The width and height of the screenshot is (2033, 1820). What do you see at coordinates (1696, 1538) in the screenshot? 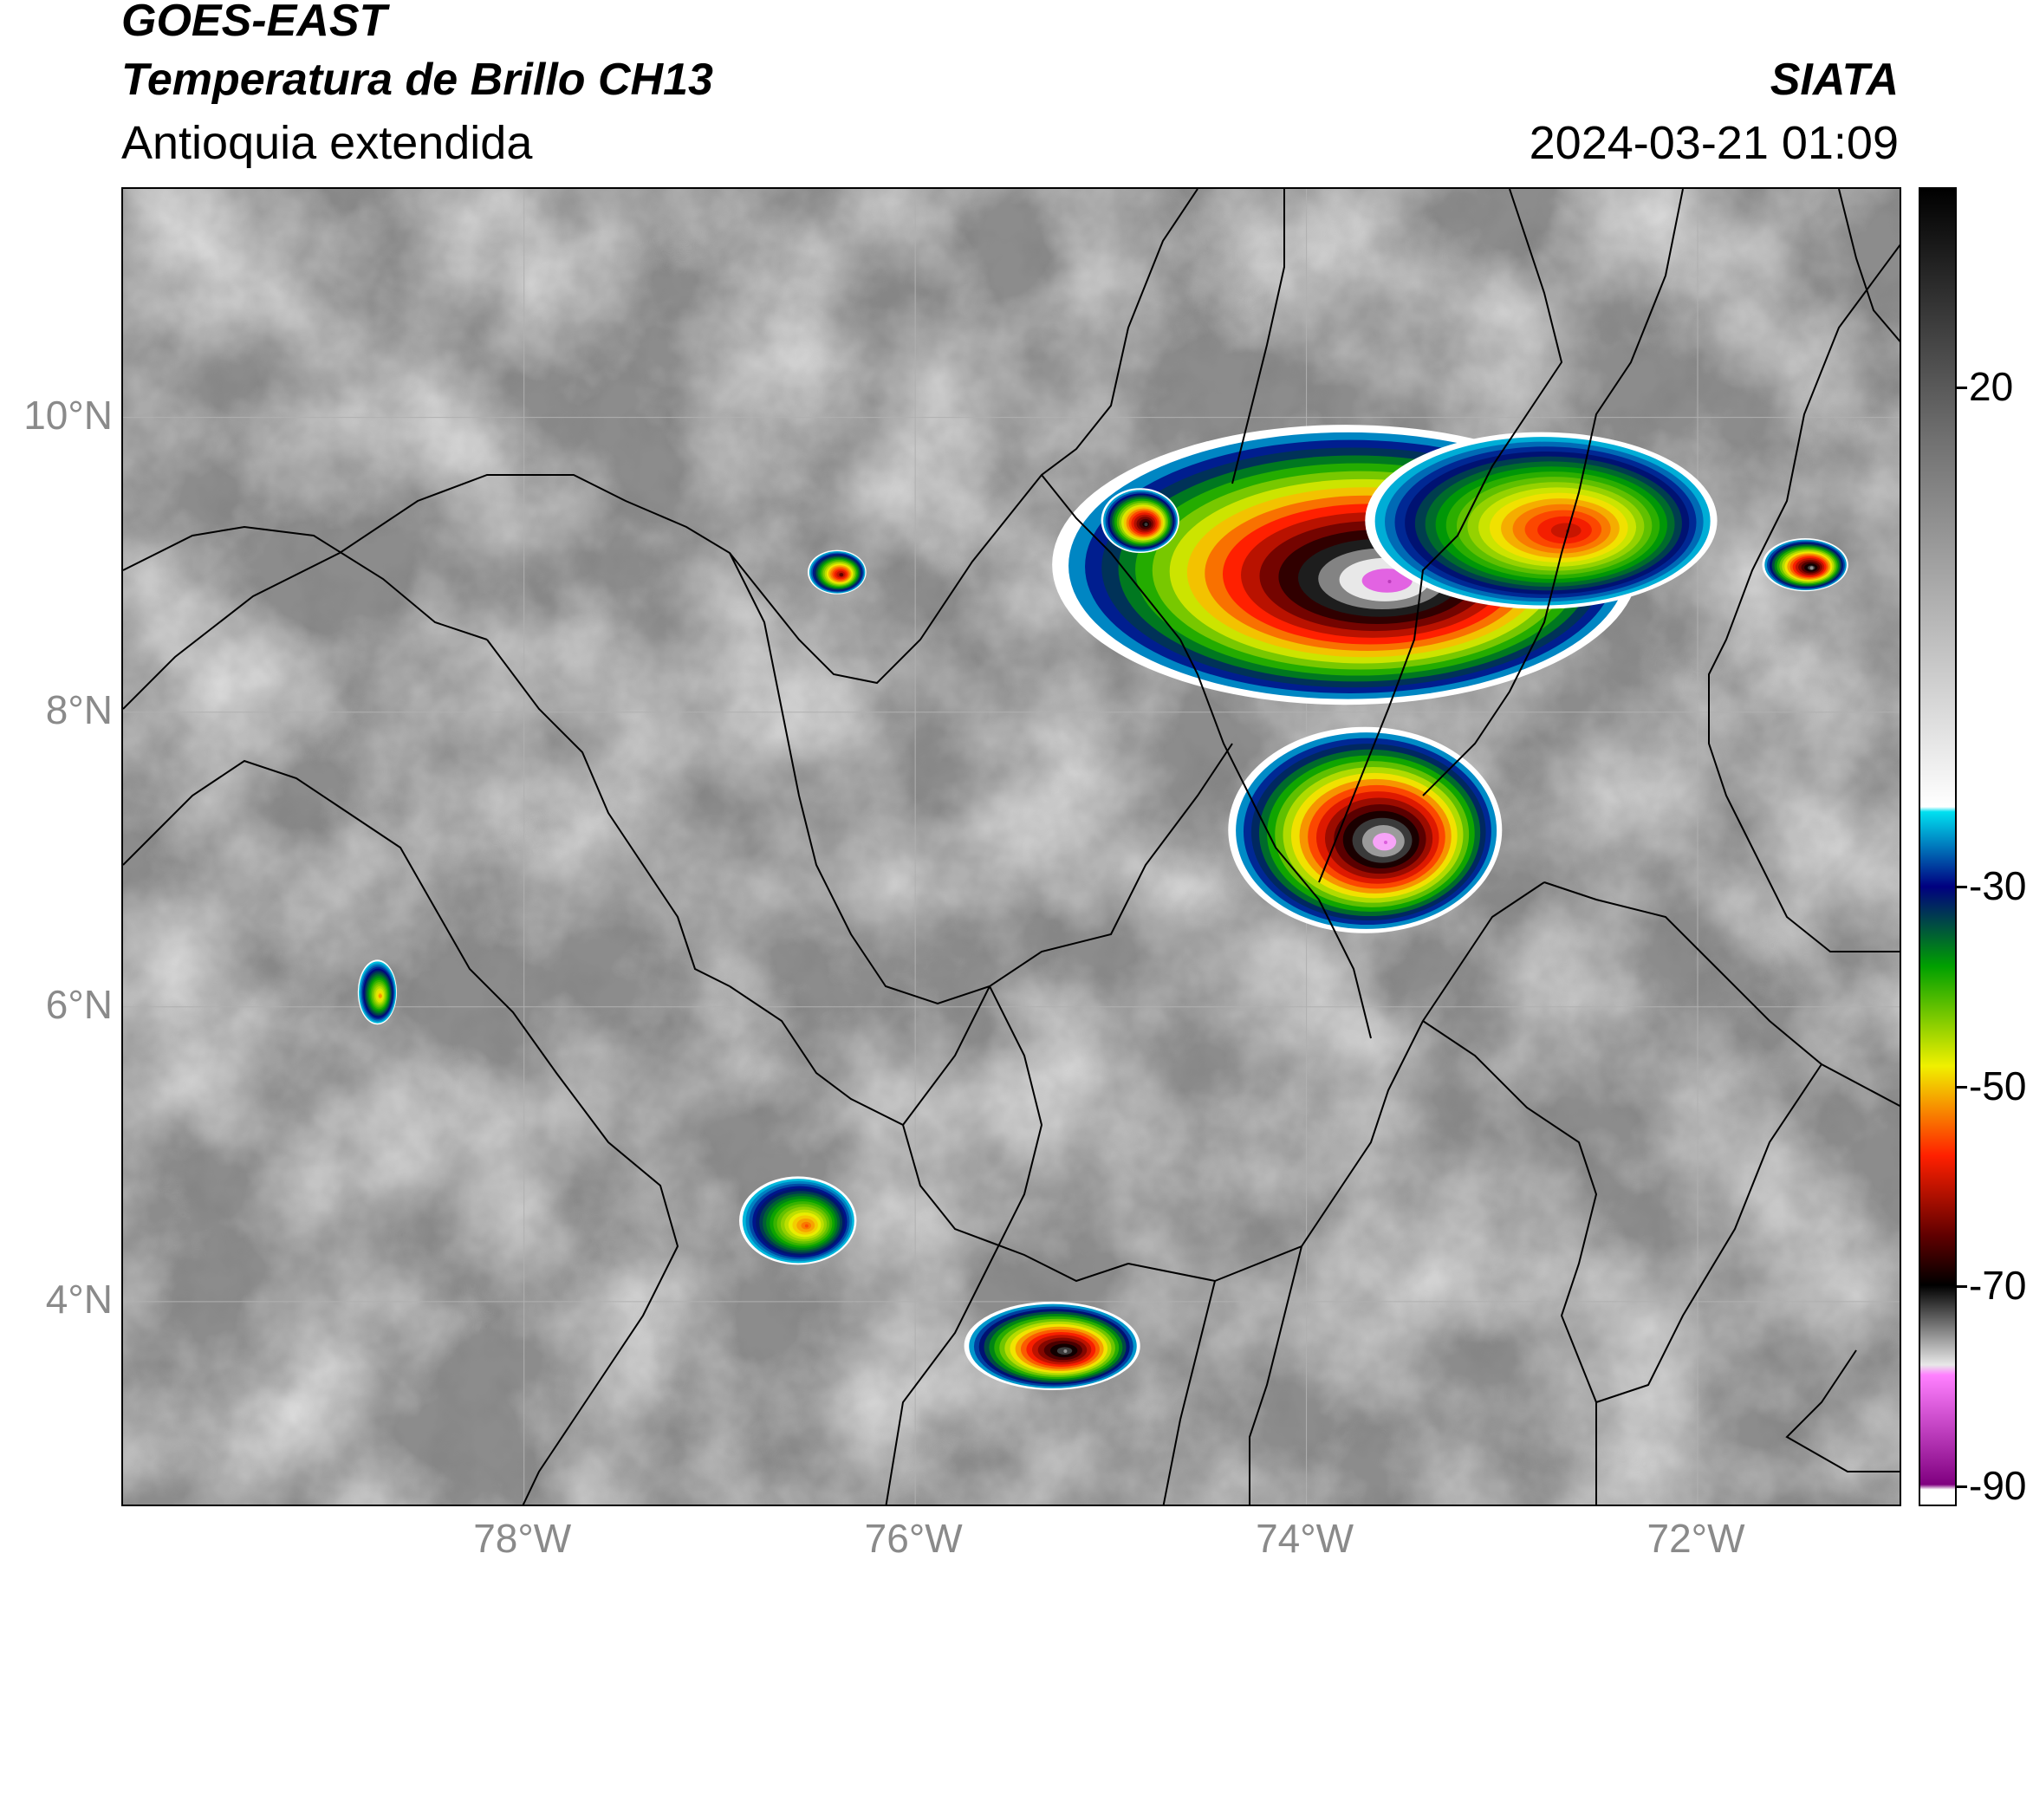
I see `lon-label: 72°W` at bounding box center [1696, 1538].